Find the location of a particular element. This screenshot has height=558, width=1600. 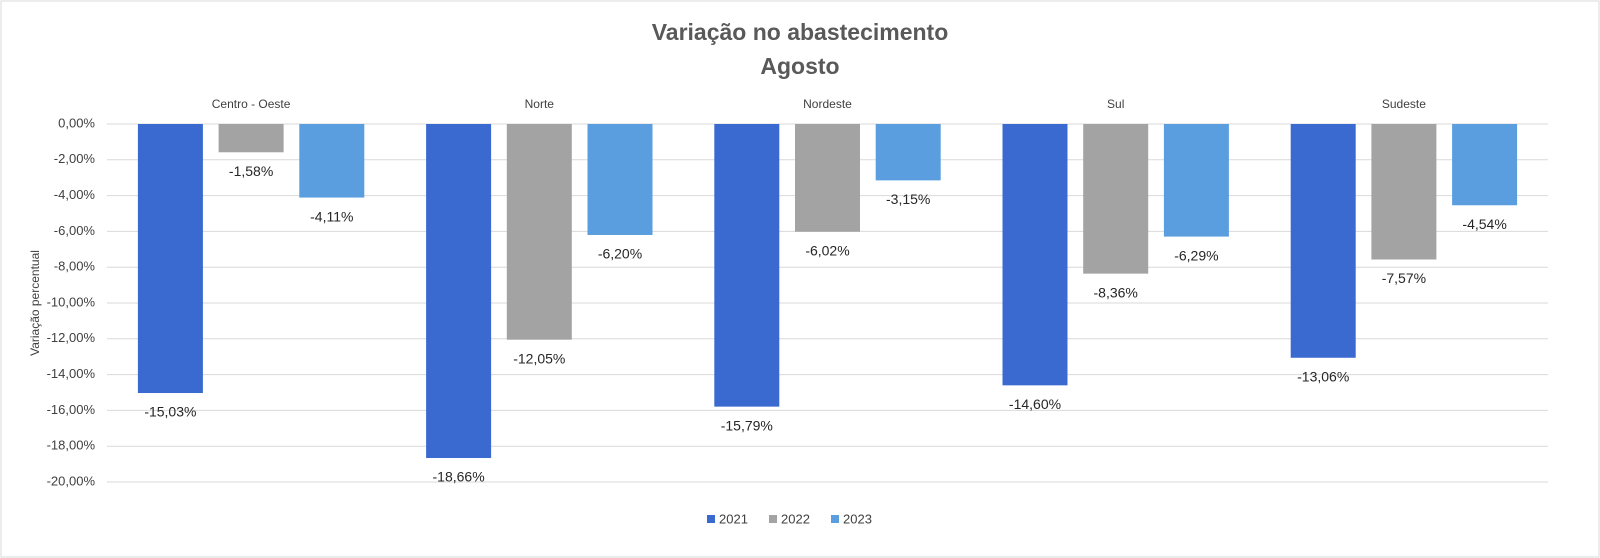

data-label: -7,57% is located at coordinates (1404, 278).